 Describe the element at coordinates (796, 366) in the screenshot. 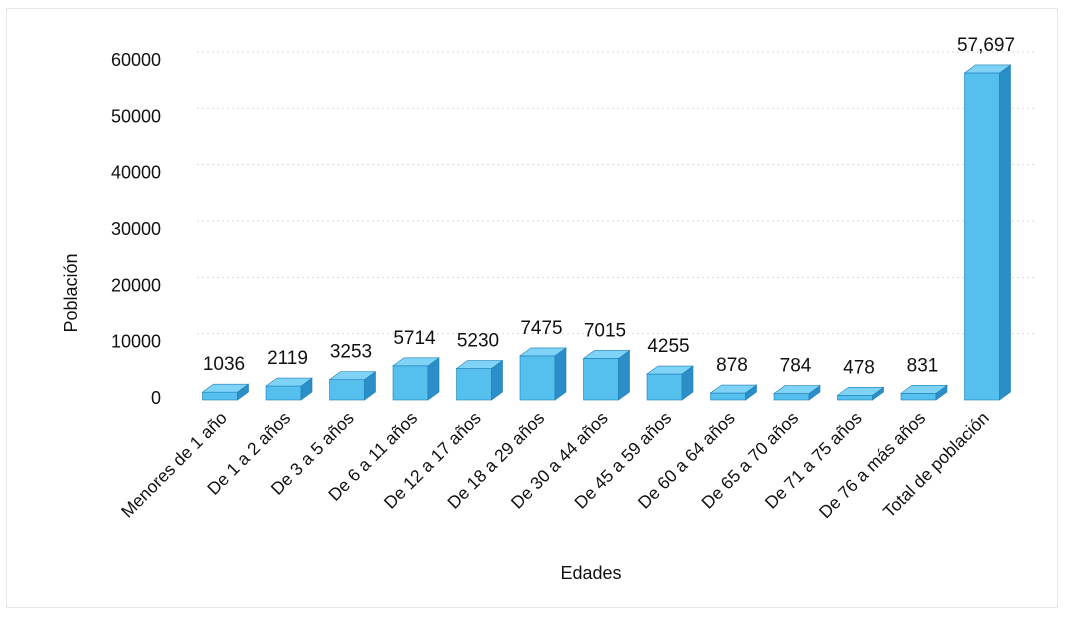

I see `data-label: 784` at that location.